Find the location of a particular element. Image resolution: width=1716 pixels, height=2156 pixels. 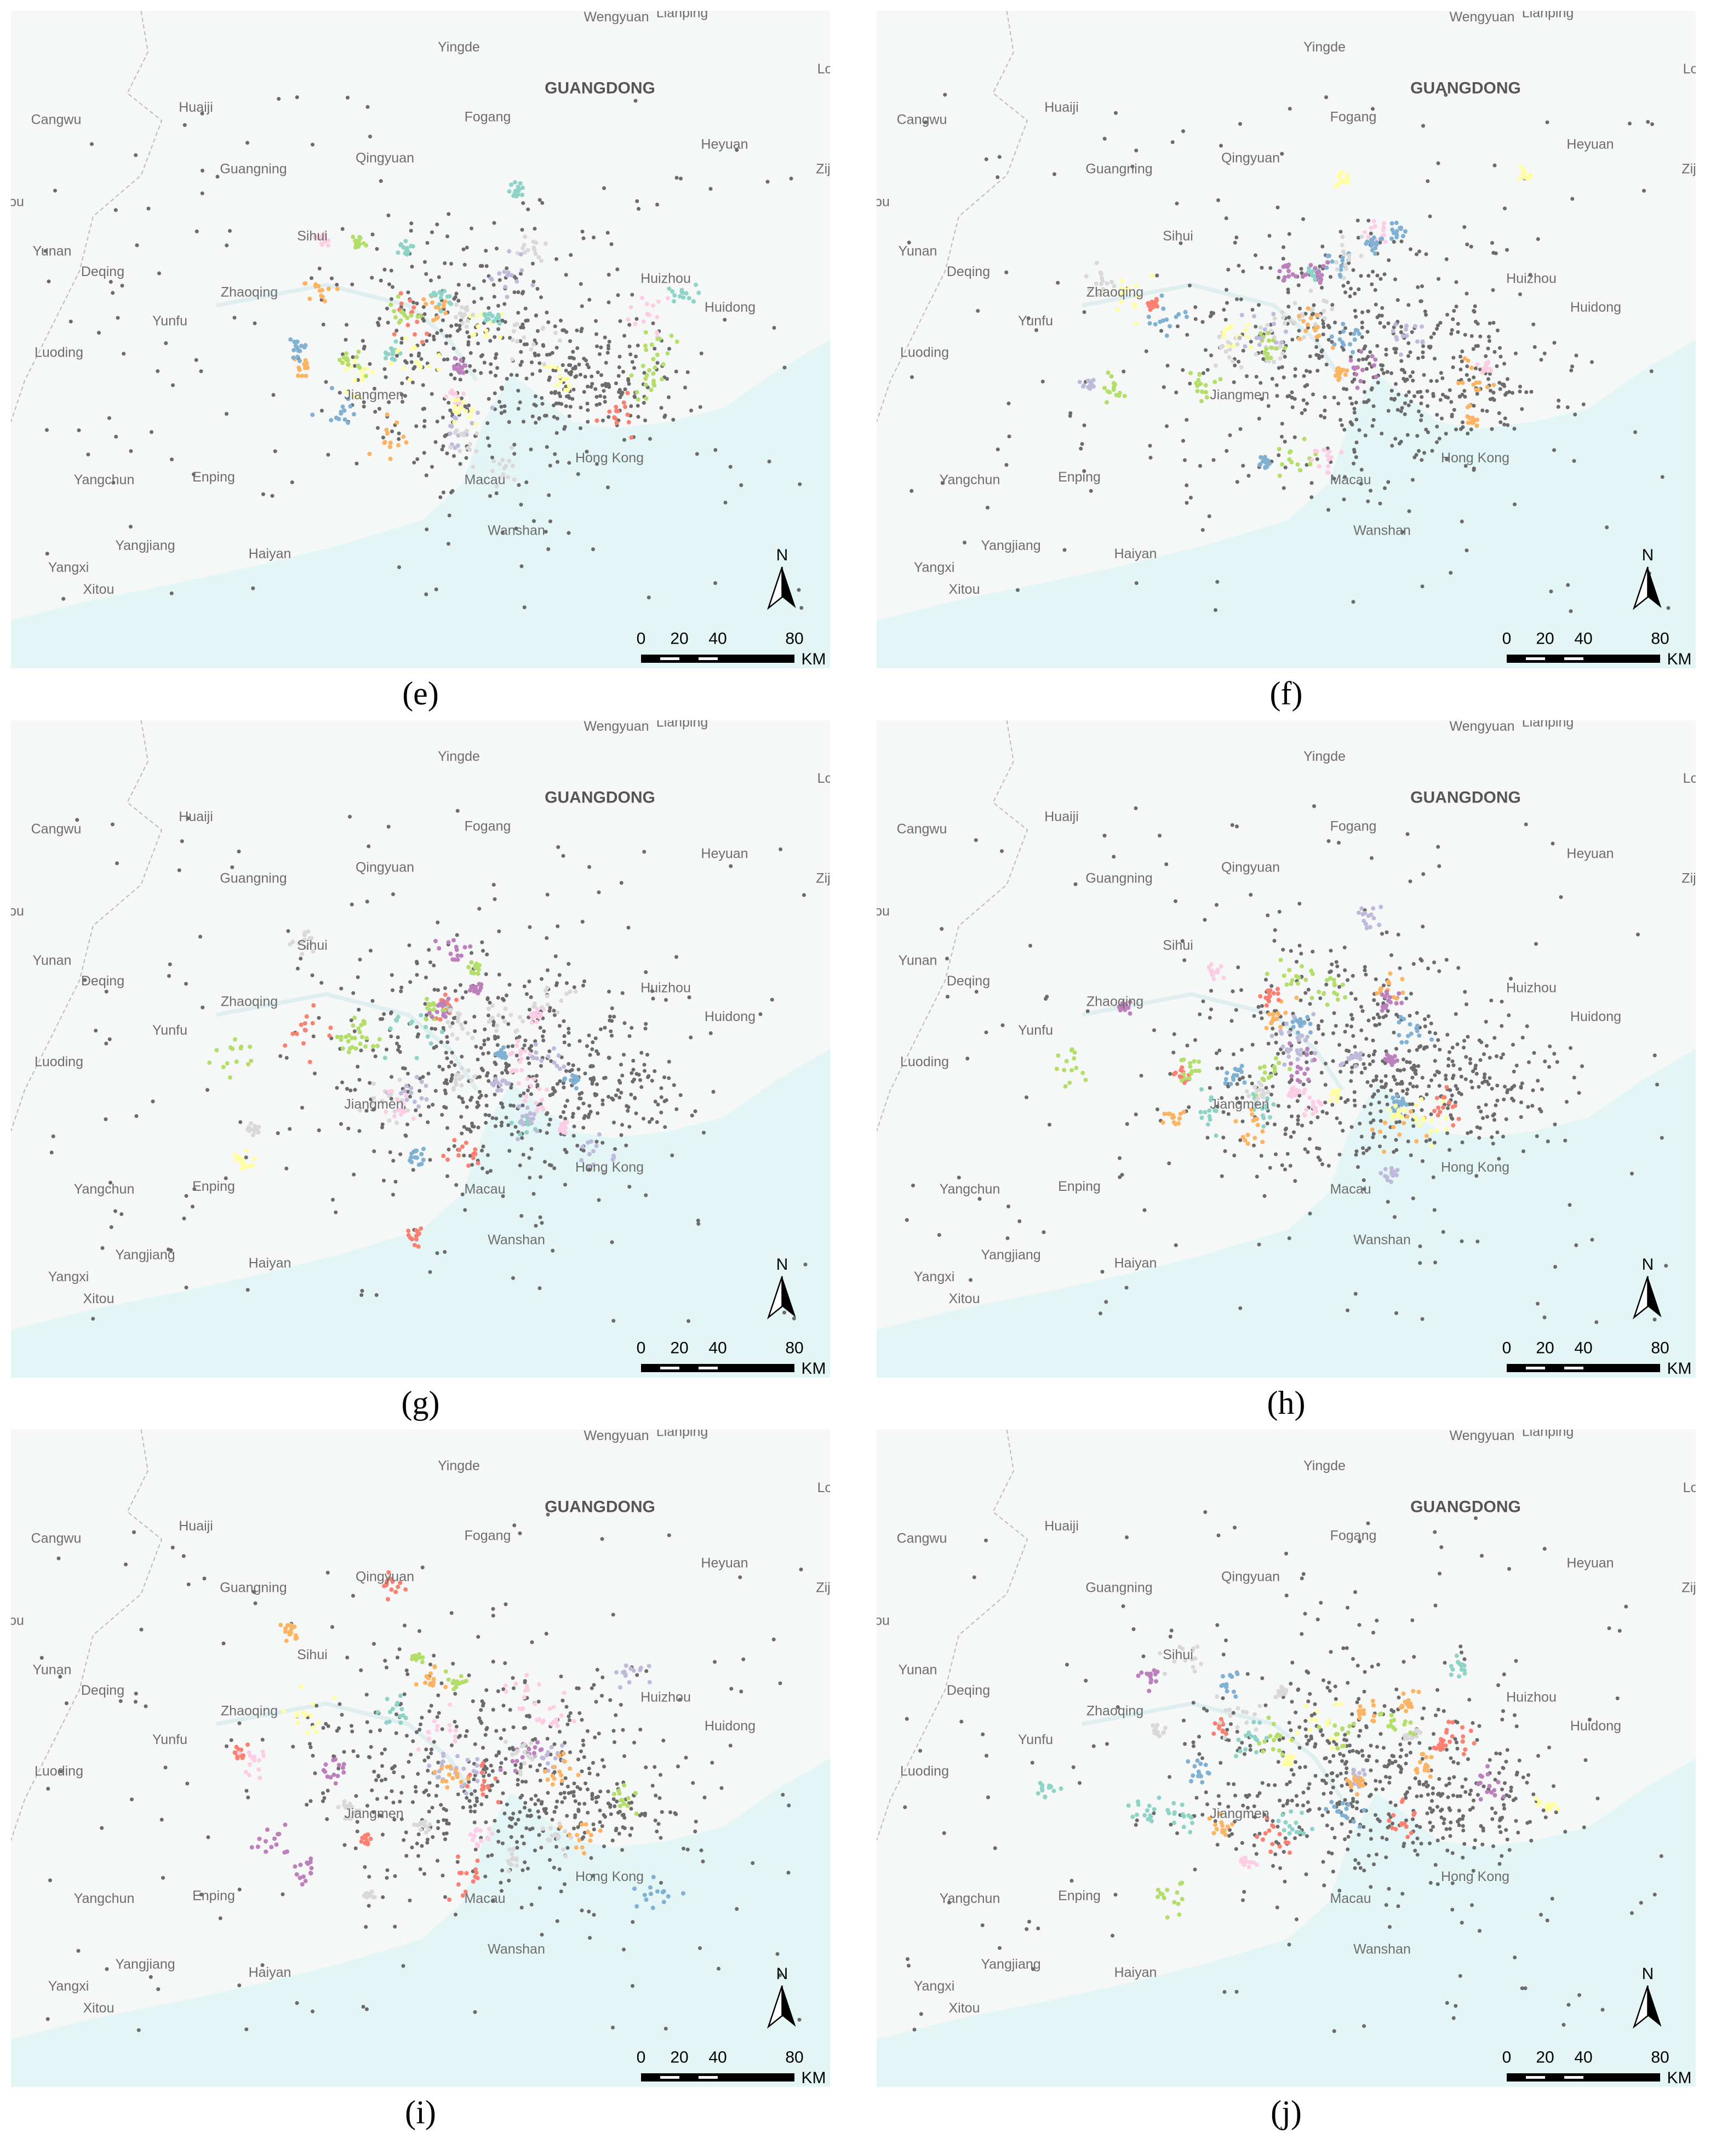

place-label: Yunfu is located at coordinates (1035, 1030).